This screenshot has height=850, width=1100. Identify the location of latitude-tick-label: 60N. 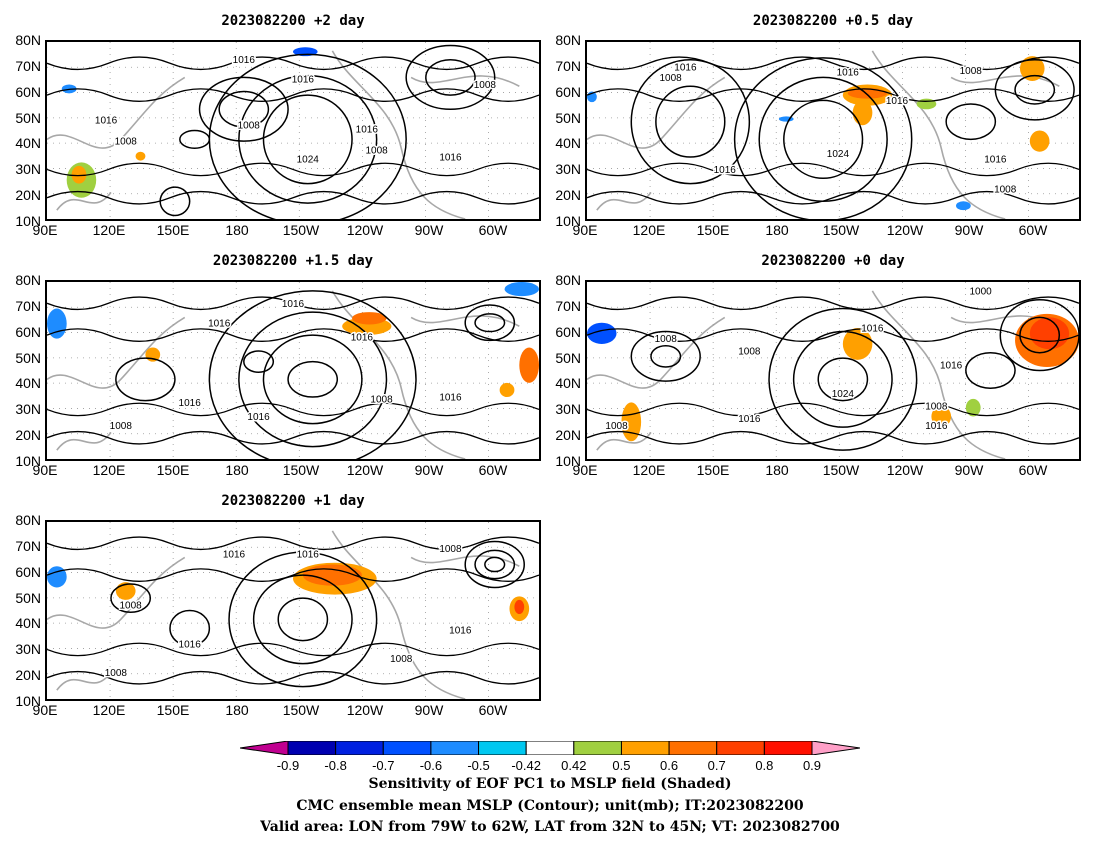
(28, 571).